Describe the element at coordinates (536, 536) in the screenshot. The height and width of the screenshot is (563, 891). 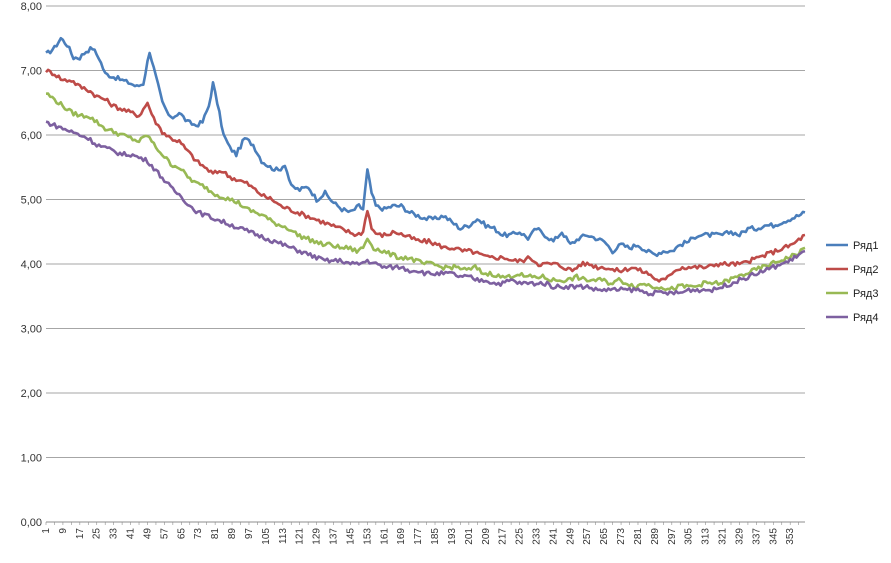
I see `x-tick-label: 233` at that location.